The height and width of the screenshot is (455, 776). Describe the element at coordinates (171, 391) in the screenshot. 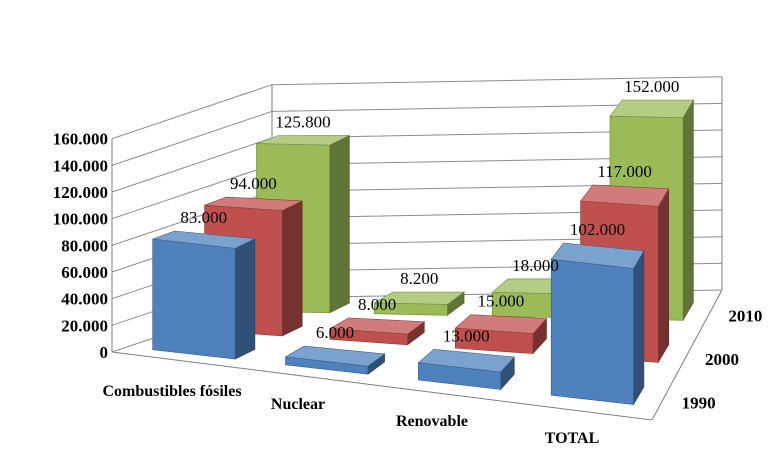

I see `category-label: Combustibles fósiles` at that location.